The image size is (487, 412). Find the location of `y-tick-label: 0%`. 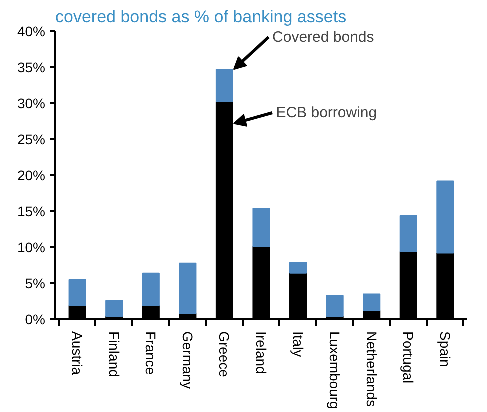

y-tick-label: 0% is located at coordinates (35, 320).